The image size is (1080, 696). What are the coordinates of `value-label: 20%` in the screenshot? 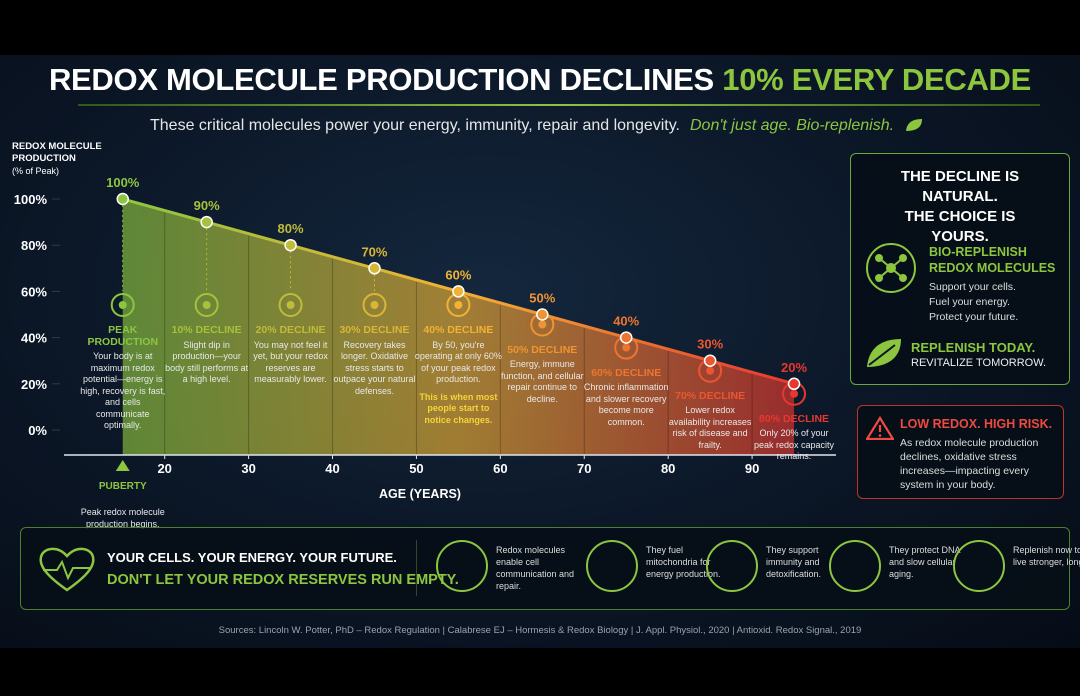 It's located at (794, 367).